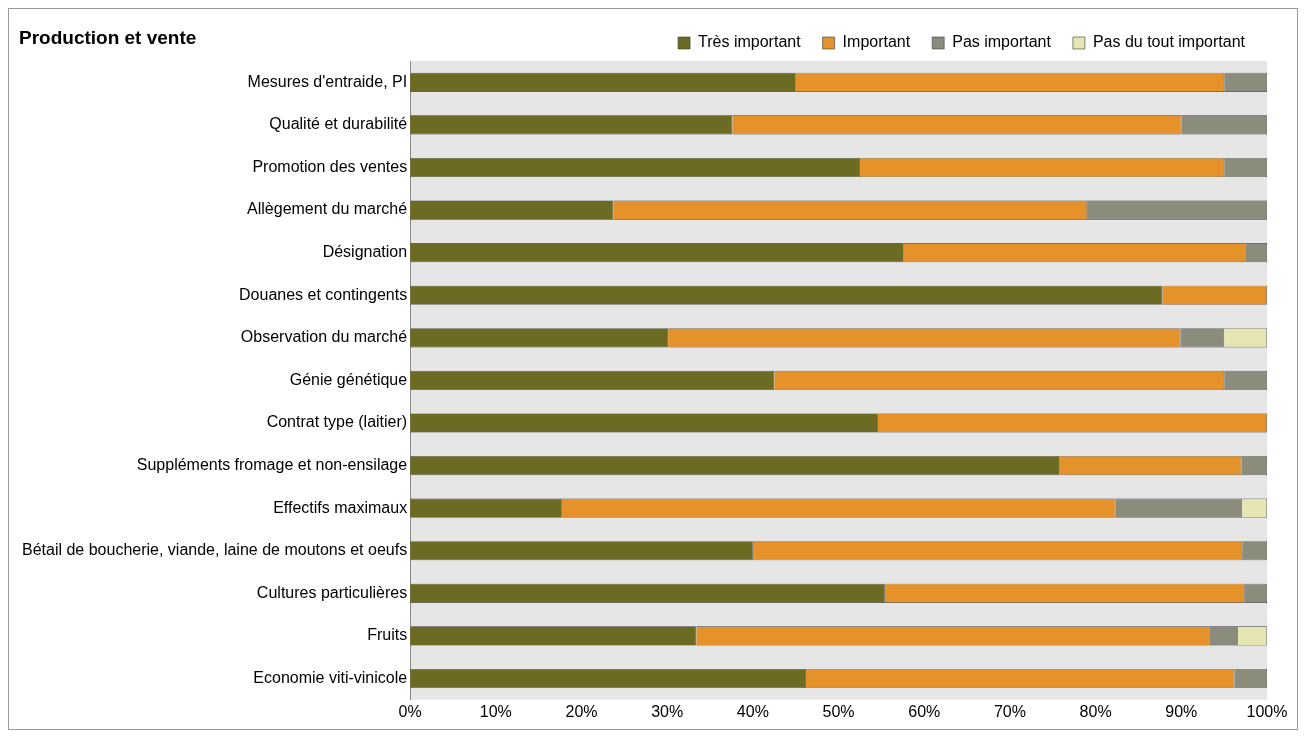  What do you see at coordinates (1267, 711) in the screenshot?
I see `x-tick-label: 100%` at bounding box center [1267, 711].